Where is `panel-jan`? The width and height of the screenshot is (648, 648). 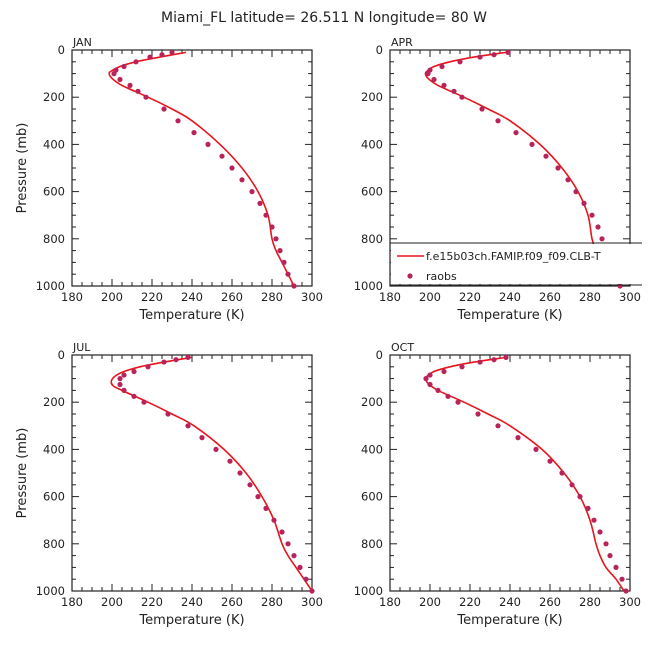
panel-jan is located at coordinates (192, 169).